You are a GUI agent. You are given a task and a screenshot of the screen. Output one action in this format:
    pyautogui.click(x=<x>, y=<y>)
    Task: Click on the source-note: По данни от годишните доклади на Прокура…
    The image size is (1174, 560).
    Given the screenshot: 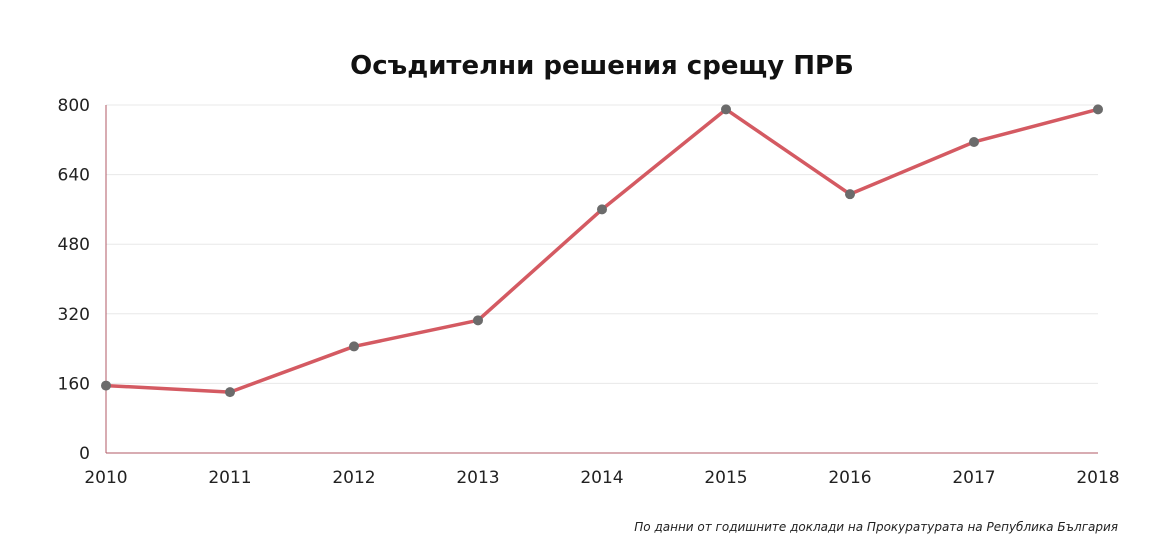 What is the action you would take?
    pyautogui.click(x=876, y=527)
    